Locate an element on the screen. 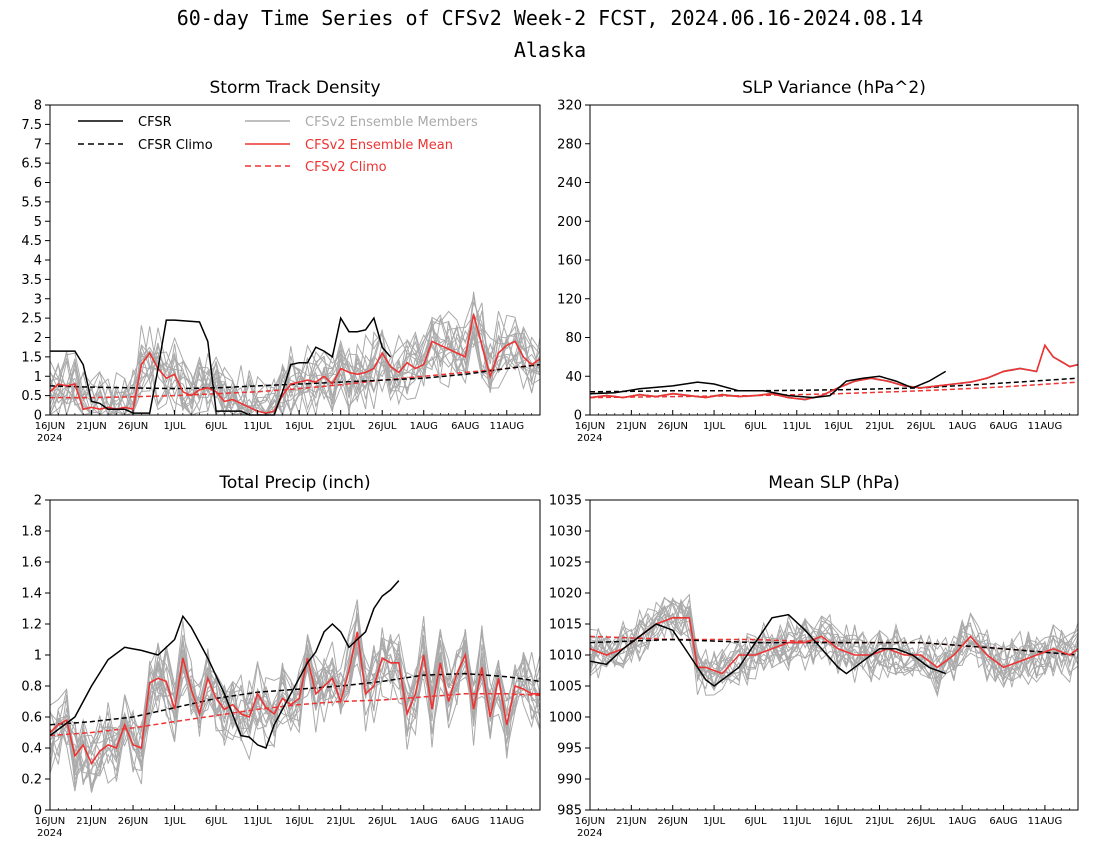 The image size is (1100, 850). y-tick-label: 3.5 is located at coordinates (31, 280).